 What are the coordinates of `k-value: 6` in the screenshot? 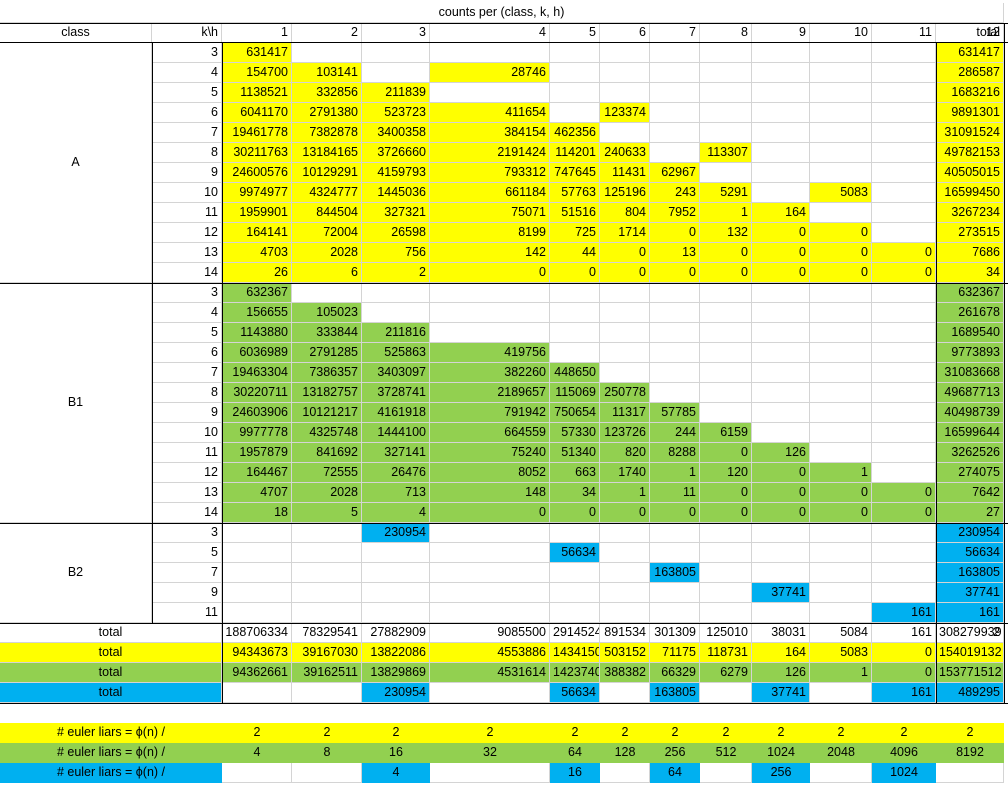 It's located at (187, 113).